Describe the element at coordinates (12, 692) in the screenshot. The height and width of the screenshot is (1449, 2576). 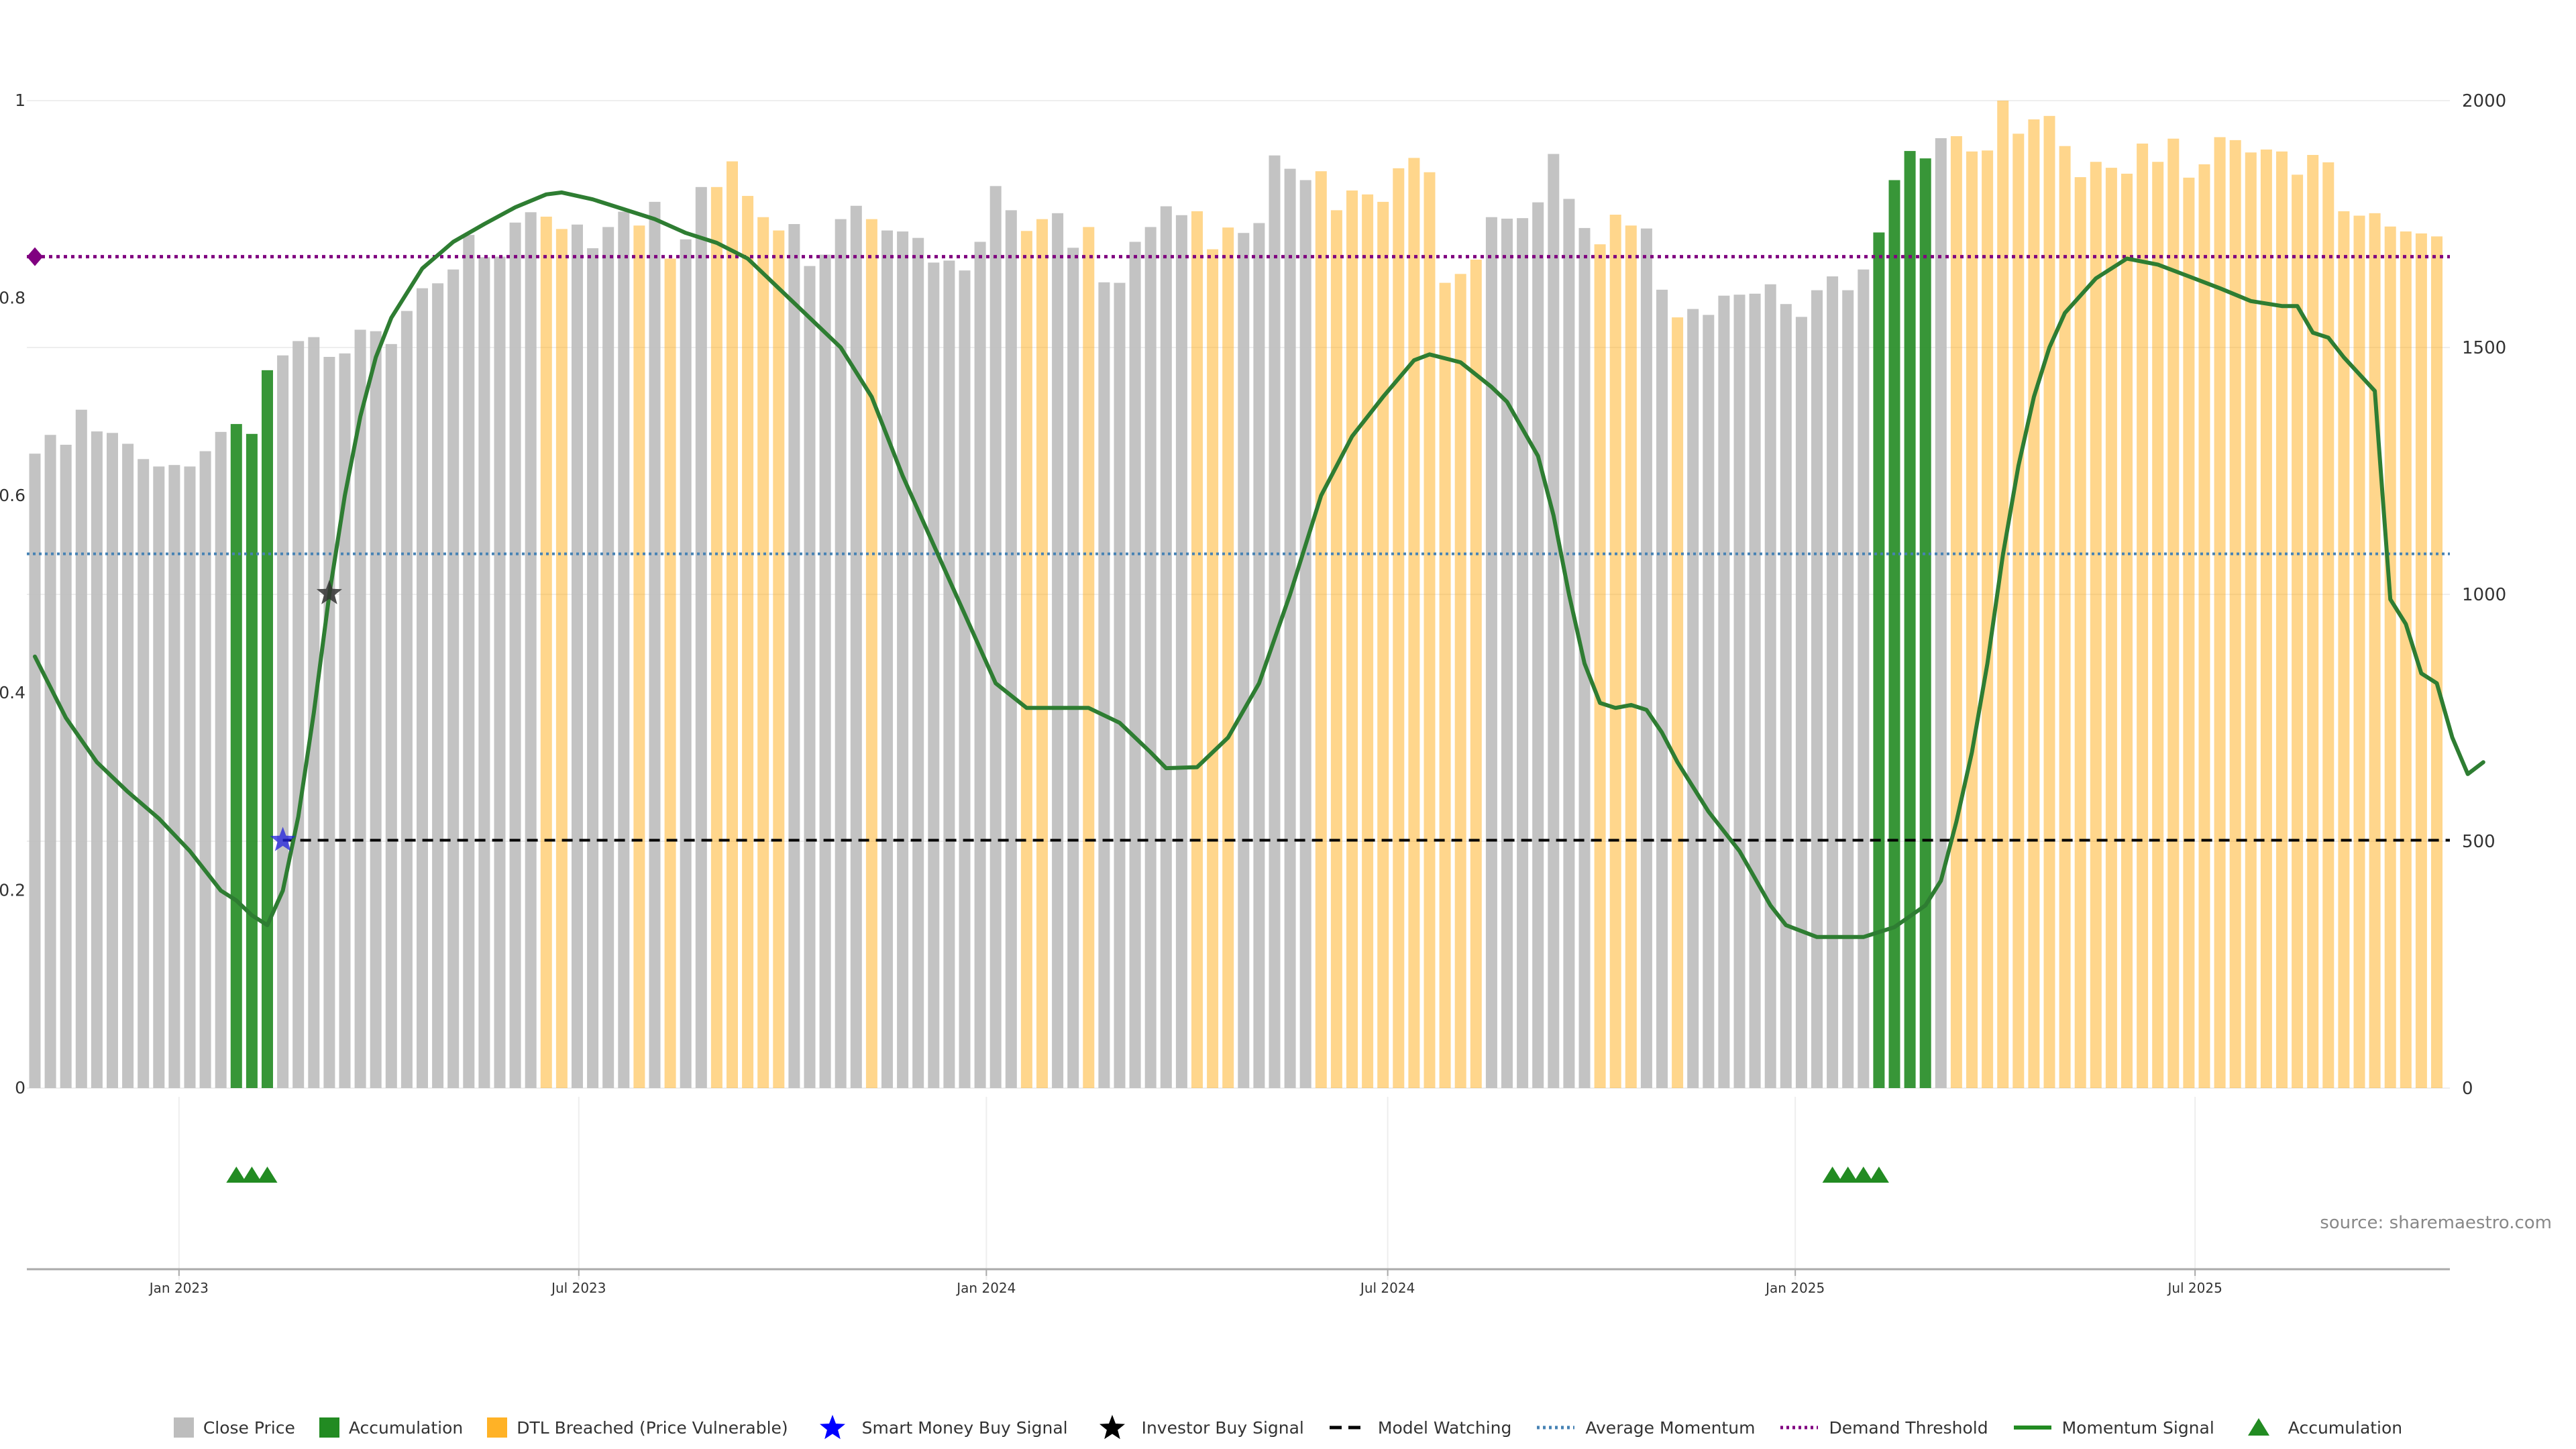
I see `y-left-tick-label: 0.4` at that location.